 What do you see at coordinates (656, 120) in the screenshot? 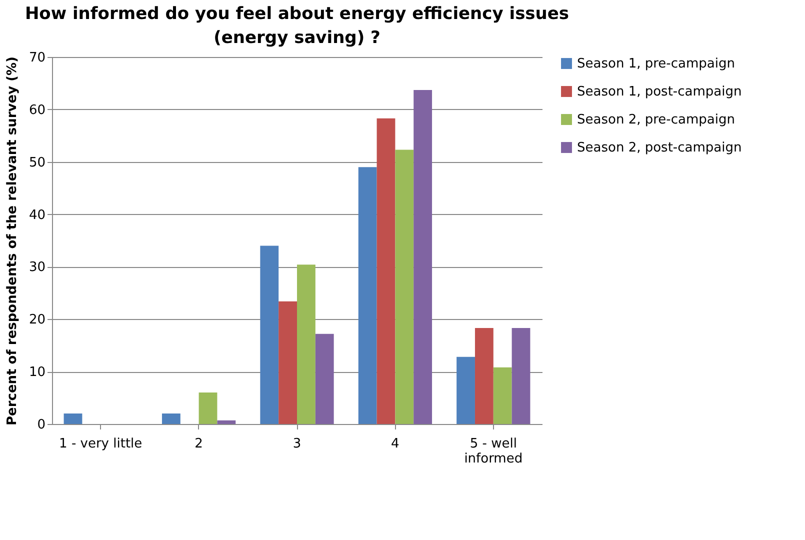
I see `legend-label: Season 2, pre-campaign` at bounding box center [656, 120].